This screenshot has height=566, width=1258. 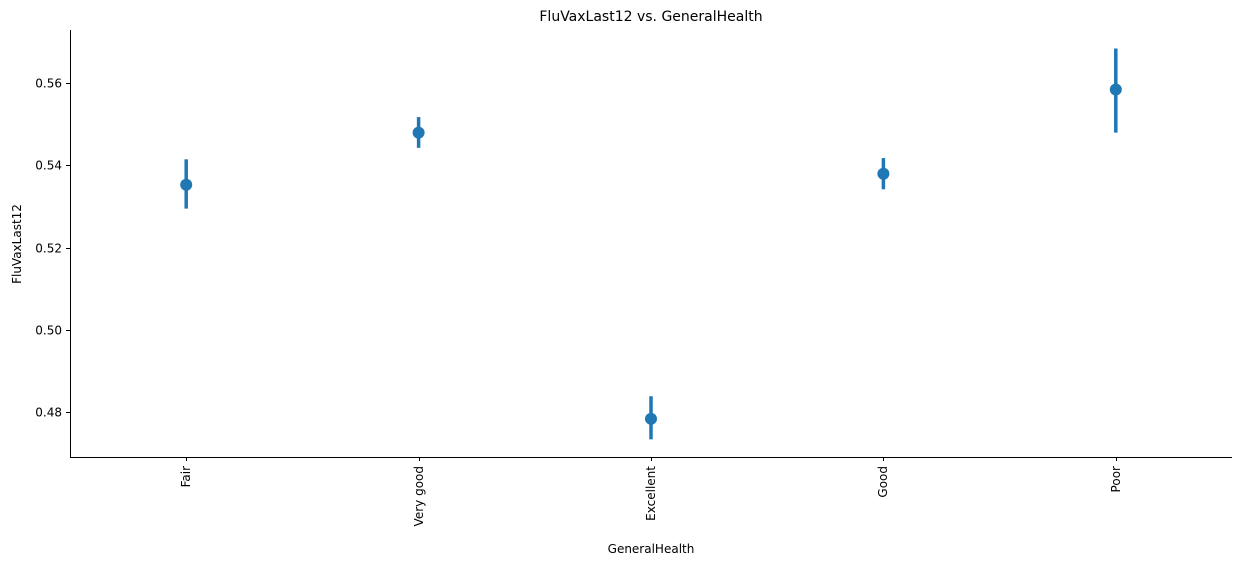 What do you see at coordinates (17, 244) in the screenshot?
I see `y-axis-label: FluVaxLast12` at bounding box center [17, 244].